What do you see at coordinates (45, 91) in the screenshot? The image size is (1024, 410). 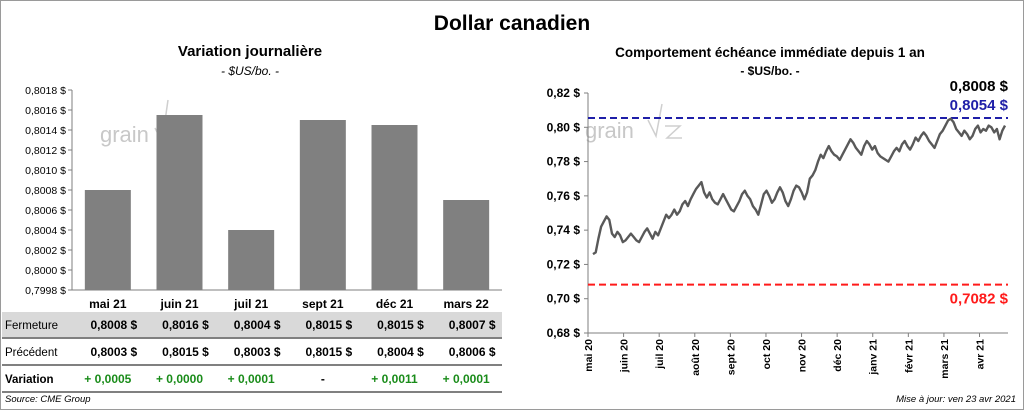 I see `bar-y-tick-label: 0,8018 $` at bounding box center [45, 91].